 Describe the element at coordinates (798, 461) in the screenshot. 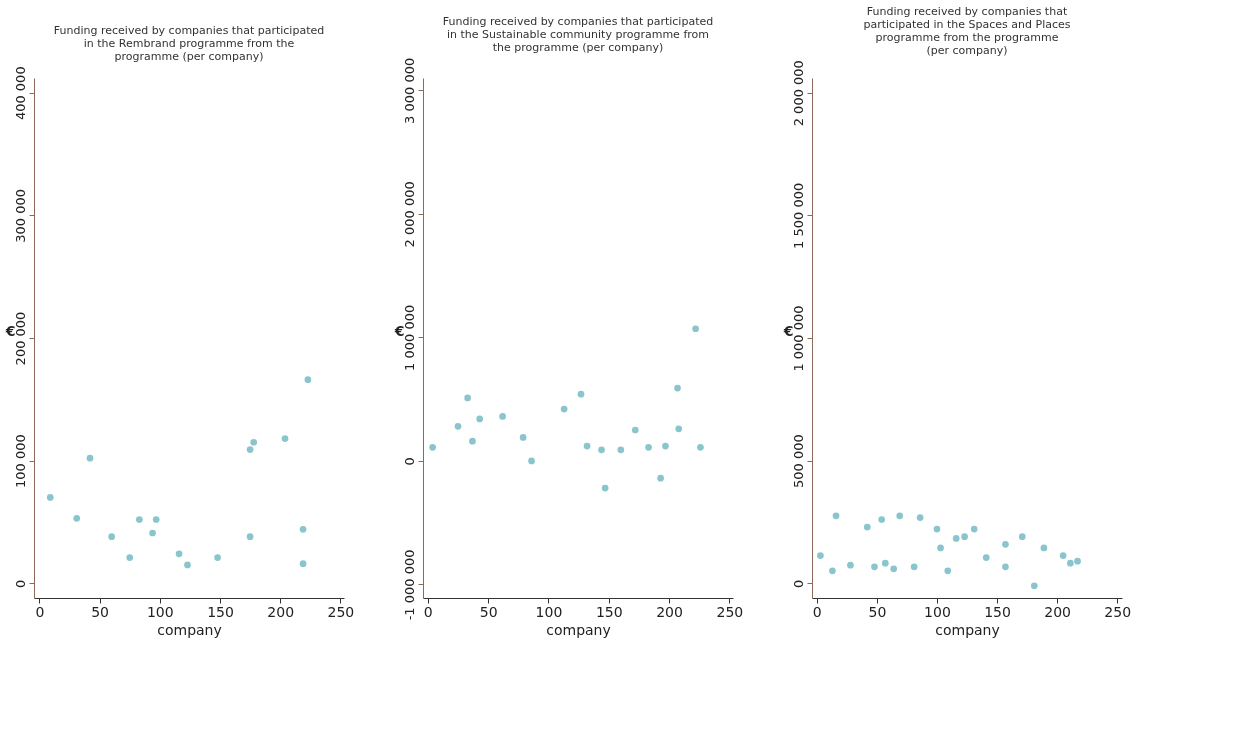

I see `y-tick-label: 500 000` at that location.